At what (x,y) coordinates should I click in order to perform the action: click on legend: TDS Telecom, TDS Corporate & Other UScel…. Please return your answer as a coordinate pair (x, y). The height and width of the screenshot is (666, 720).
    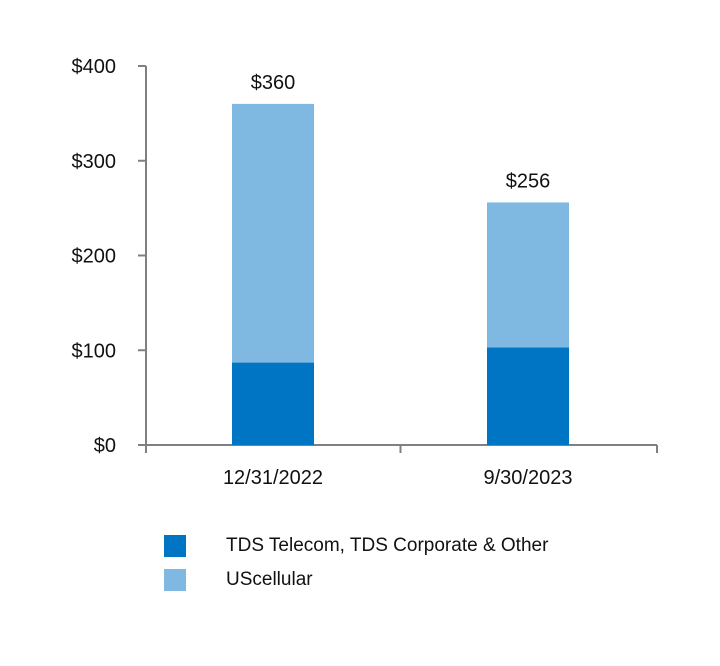
    Looking at the image, I should click on (356, 563).